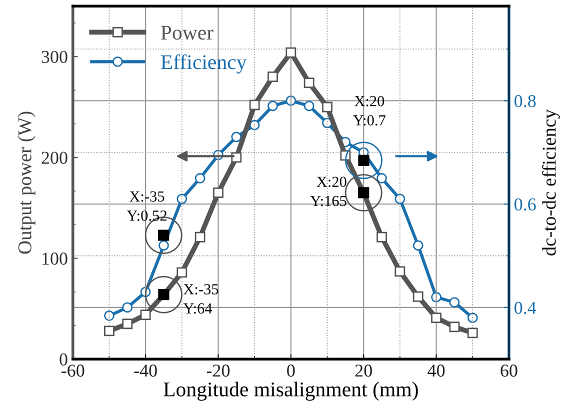  I want to click on legend-label: Power, so click(187, 33).